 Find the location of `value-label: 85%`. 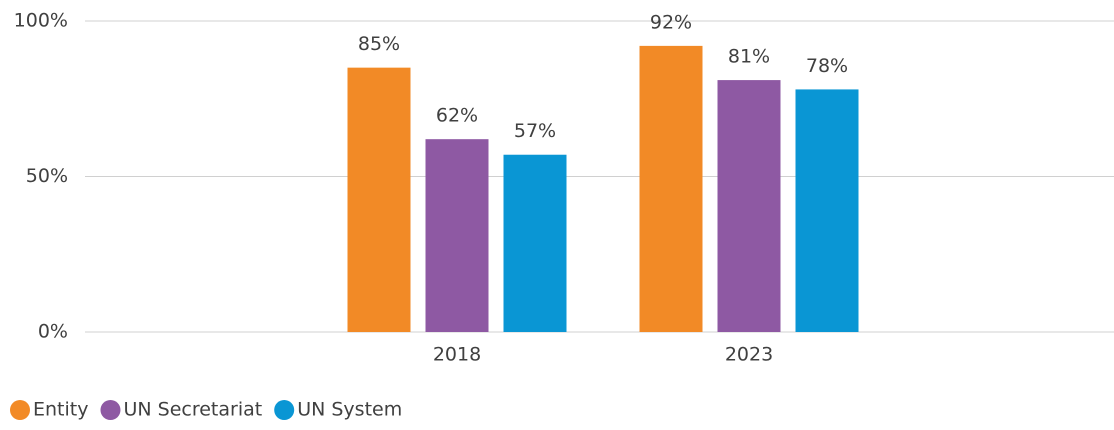

value-label: 85% is located at coordinates (379, 44).